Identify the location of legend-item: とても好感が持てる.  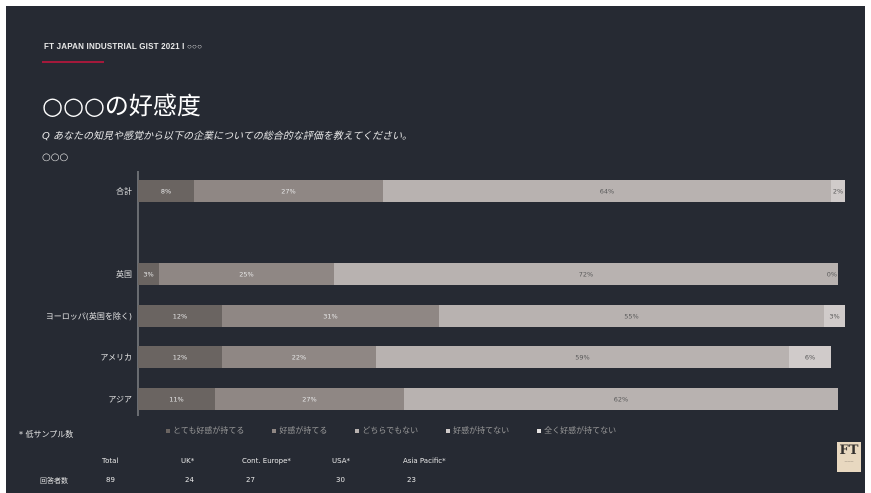
(205, 430).